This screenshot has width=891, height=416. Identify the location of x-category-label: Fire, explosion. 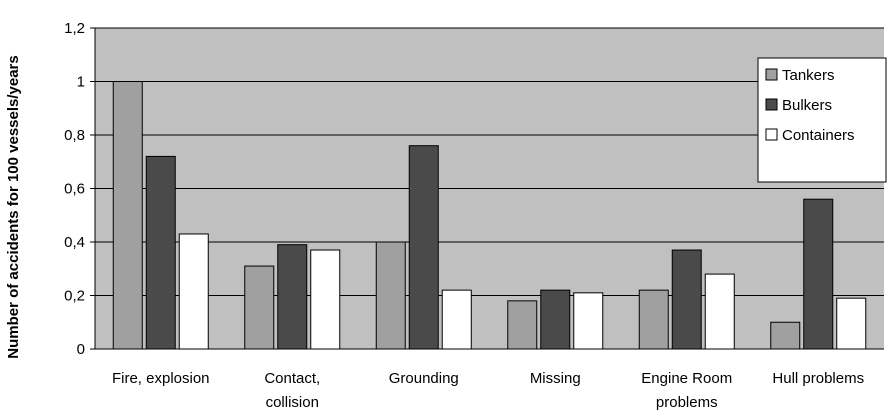
(161, 378).